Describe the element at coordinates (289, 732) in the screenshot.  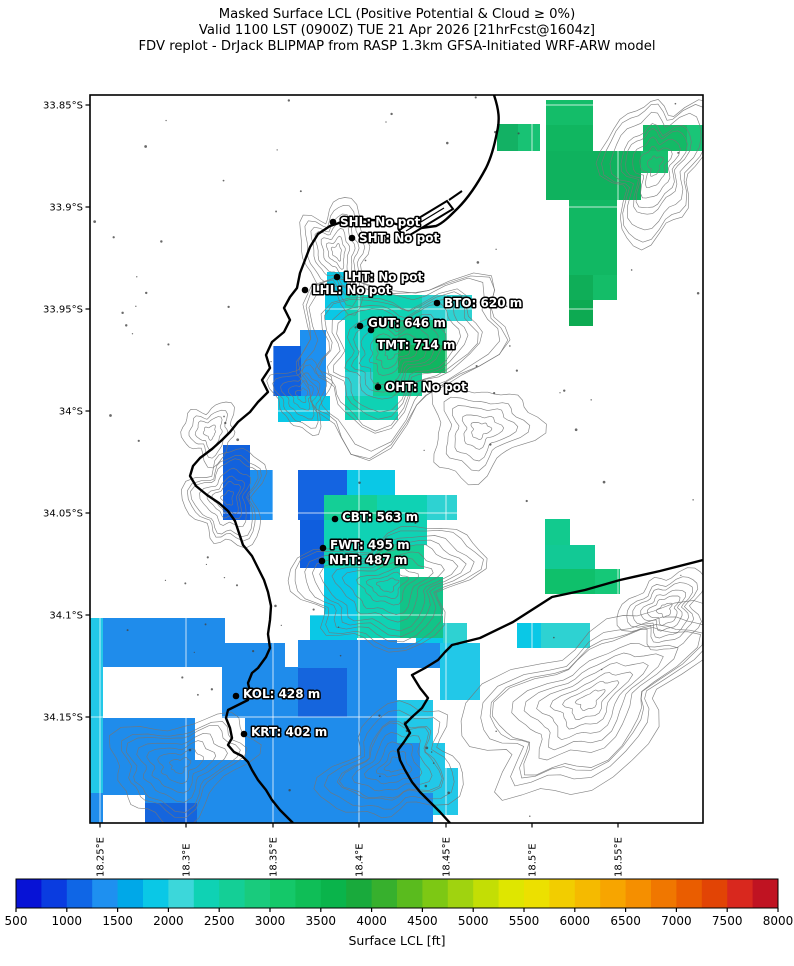
I see `station-label-krt: KRT: 402 m` at that location.